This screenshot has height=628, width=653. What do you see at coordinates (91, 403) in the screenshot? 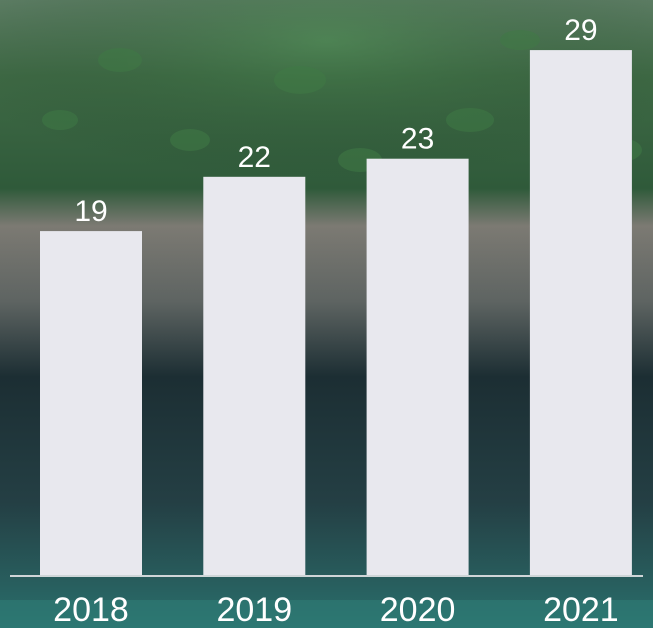
I see `bar-2018` at bounding box center [91, 403].